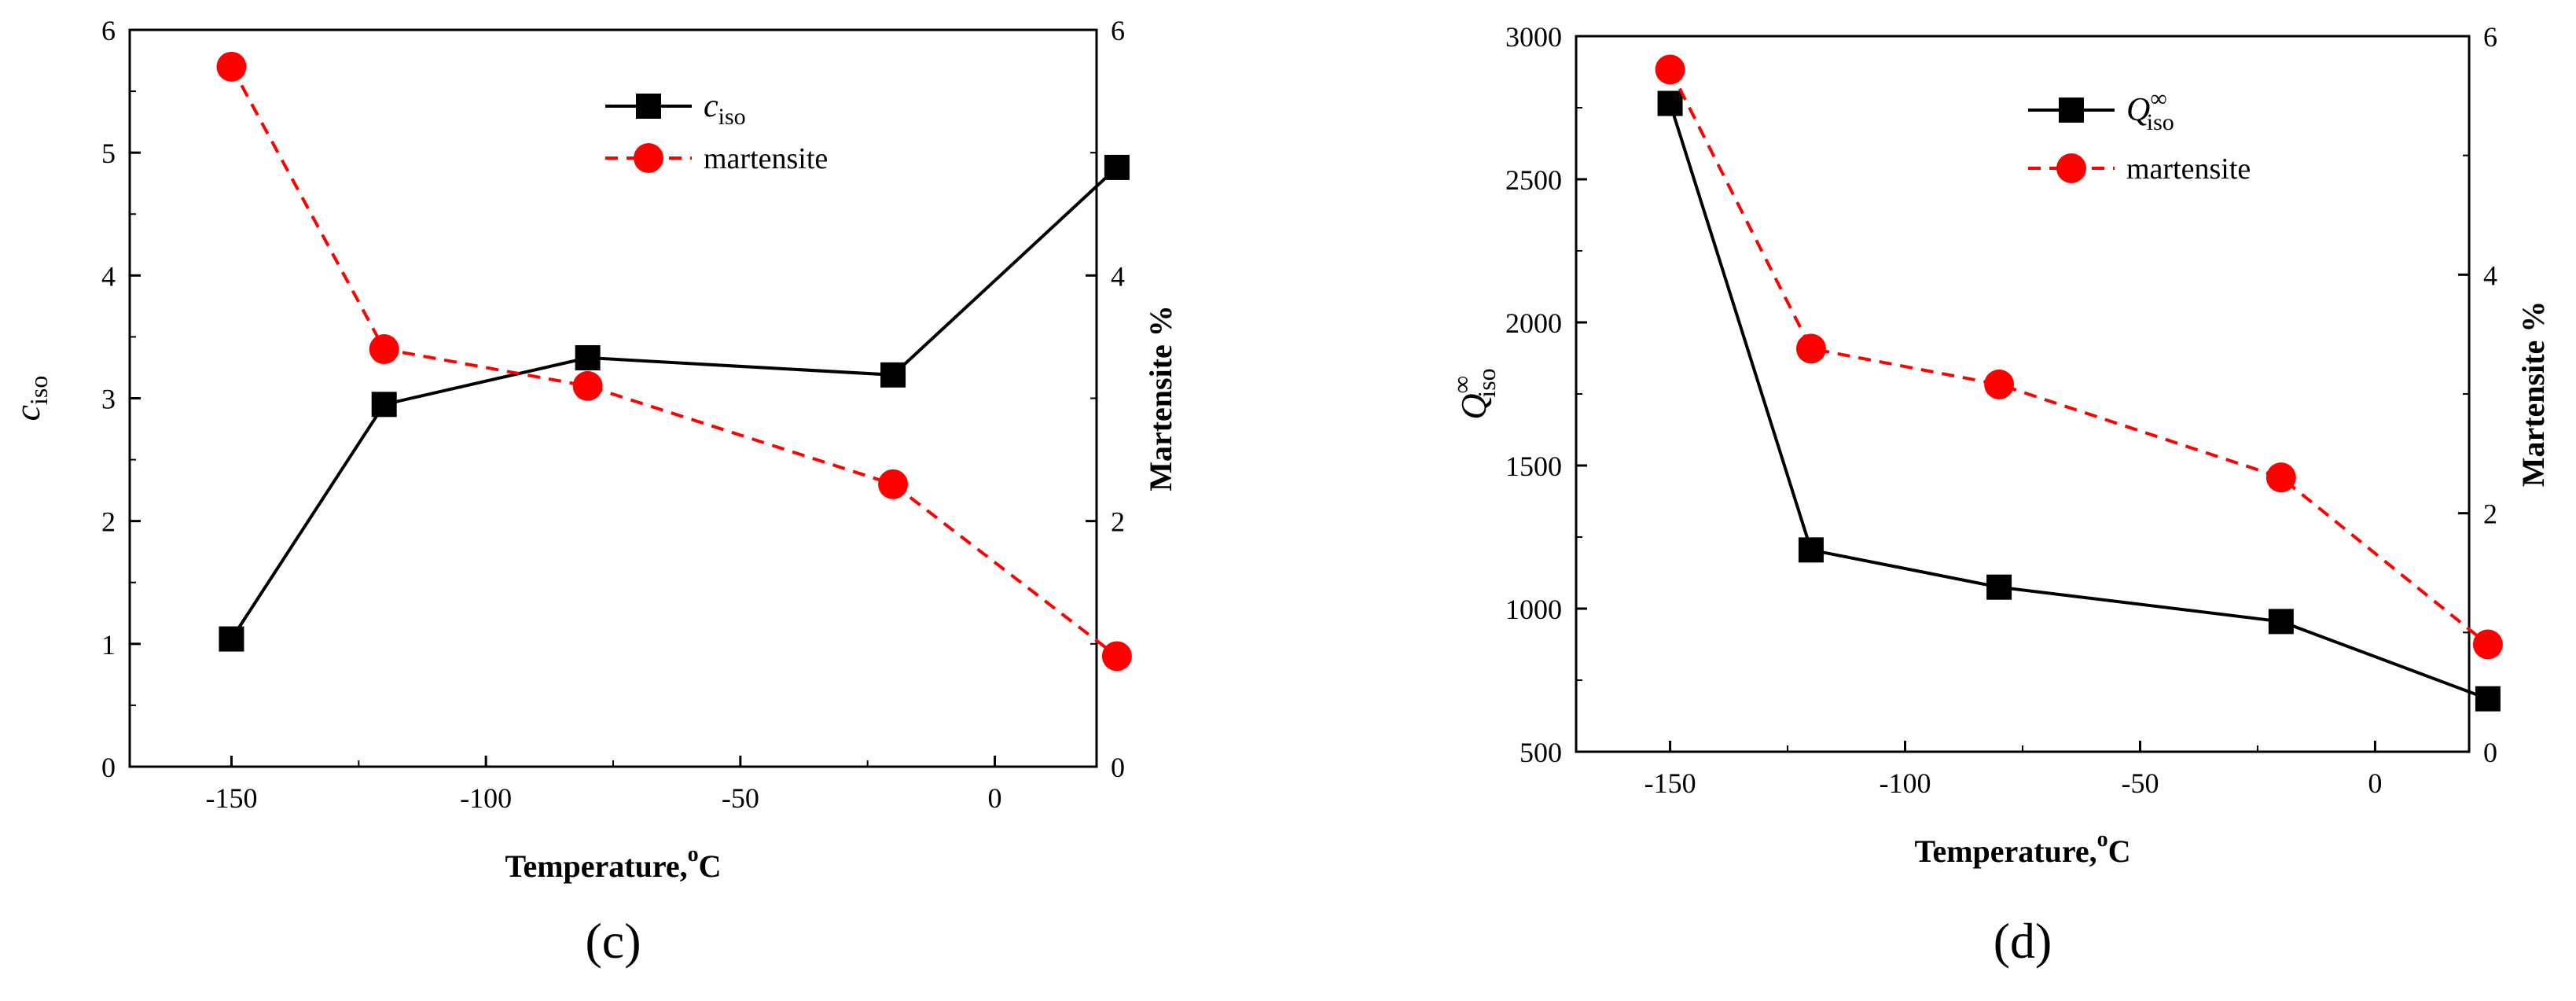 This screenshot has width=2576, height=1001. What do you see at coordinates (108, 276) in the screenshot?
I see `y-tick-label: 4` at bounding box center [108, 276].